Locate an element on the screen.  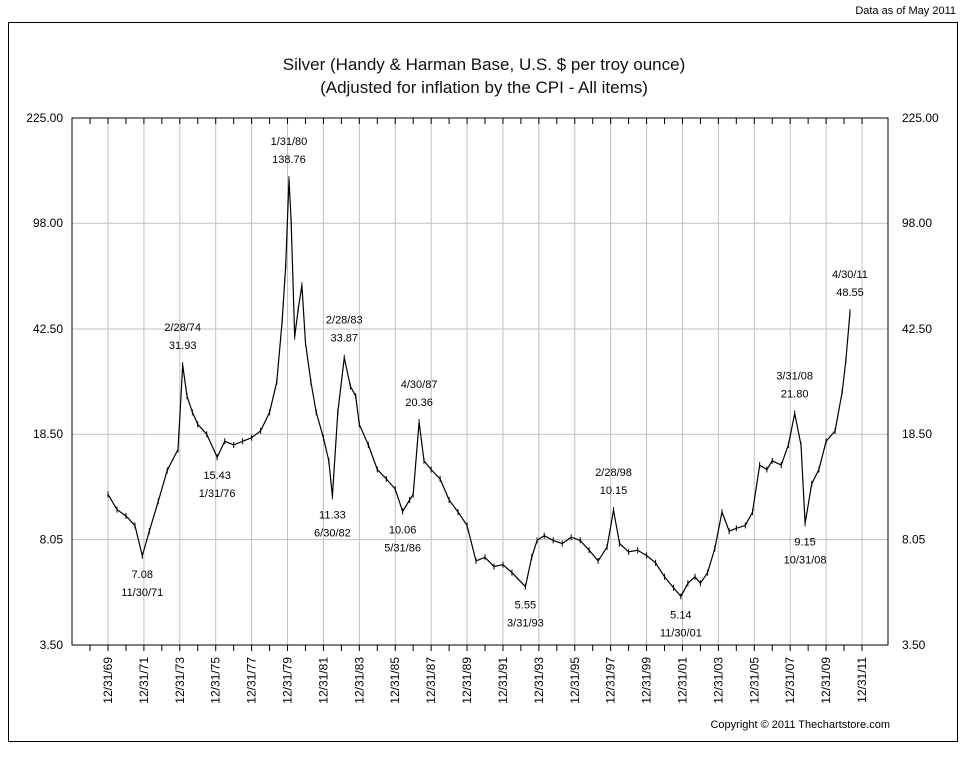
y-tick-label-left: 8.05 is located at coordinates (52, 540).